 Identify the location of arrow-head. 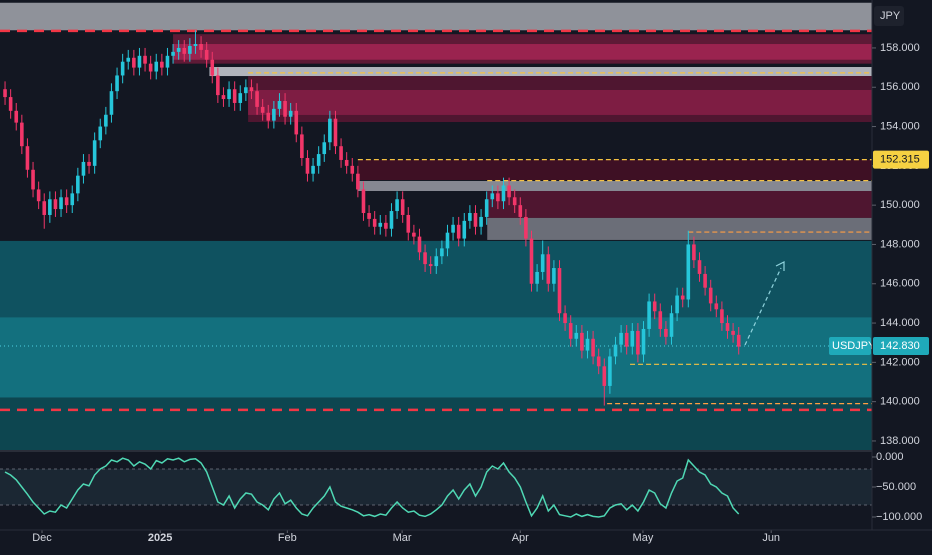
(780, 266).